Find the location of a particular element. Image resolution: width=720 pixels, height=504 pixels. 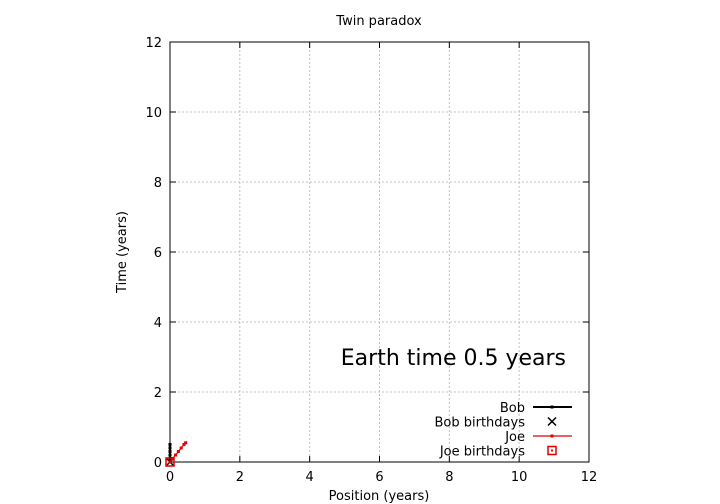

x-tick-label: 0 is located at coordinates (170, 477).